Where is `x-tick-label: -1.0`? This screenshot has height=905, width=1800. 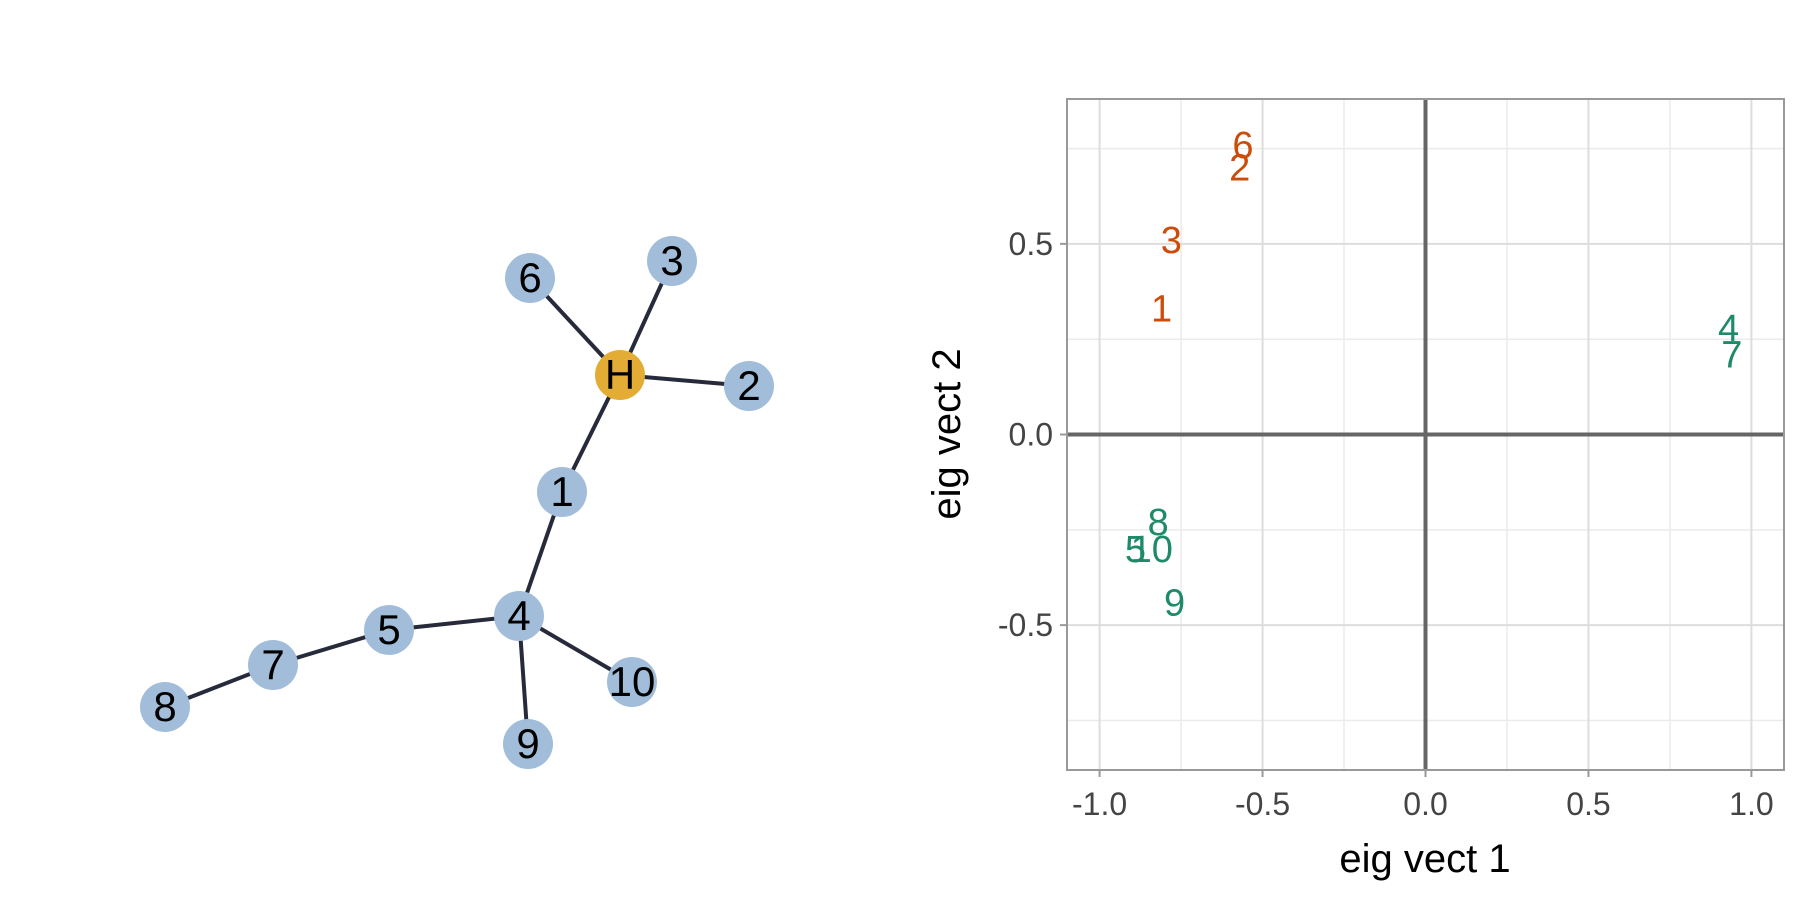 x-tick-label: -1.0 is located at coordinates (1099, 804).